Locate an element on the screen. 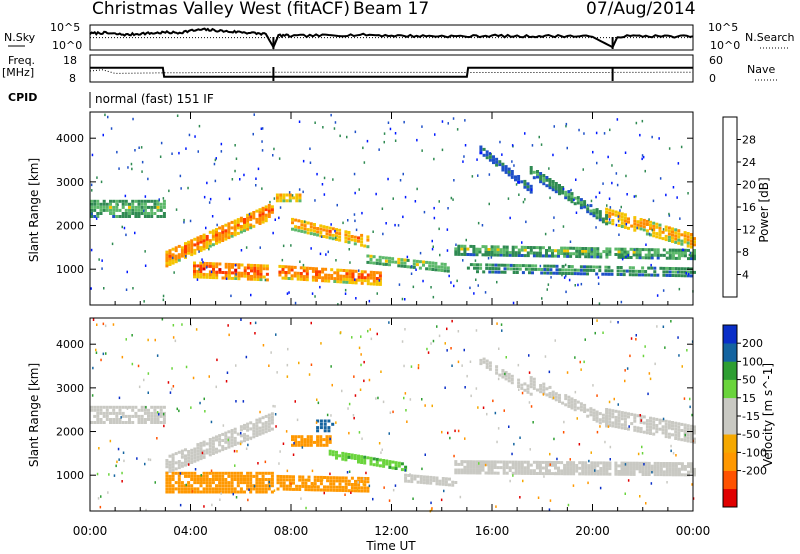  y-tick-label: 3000 is located at coordinates (70, 182).